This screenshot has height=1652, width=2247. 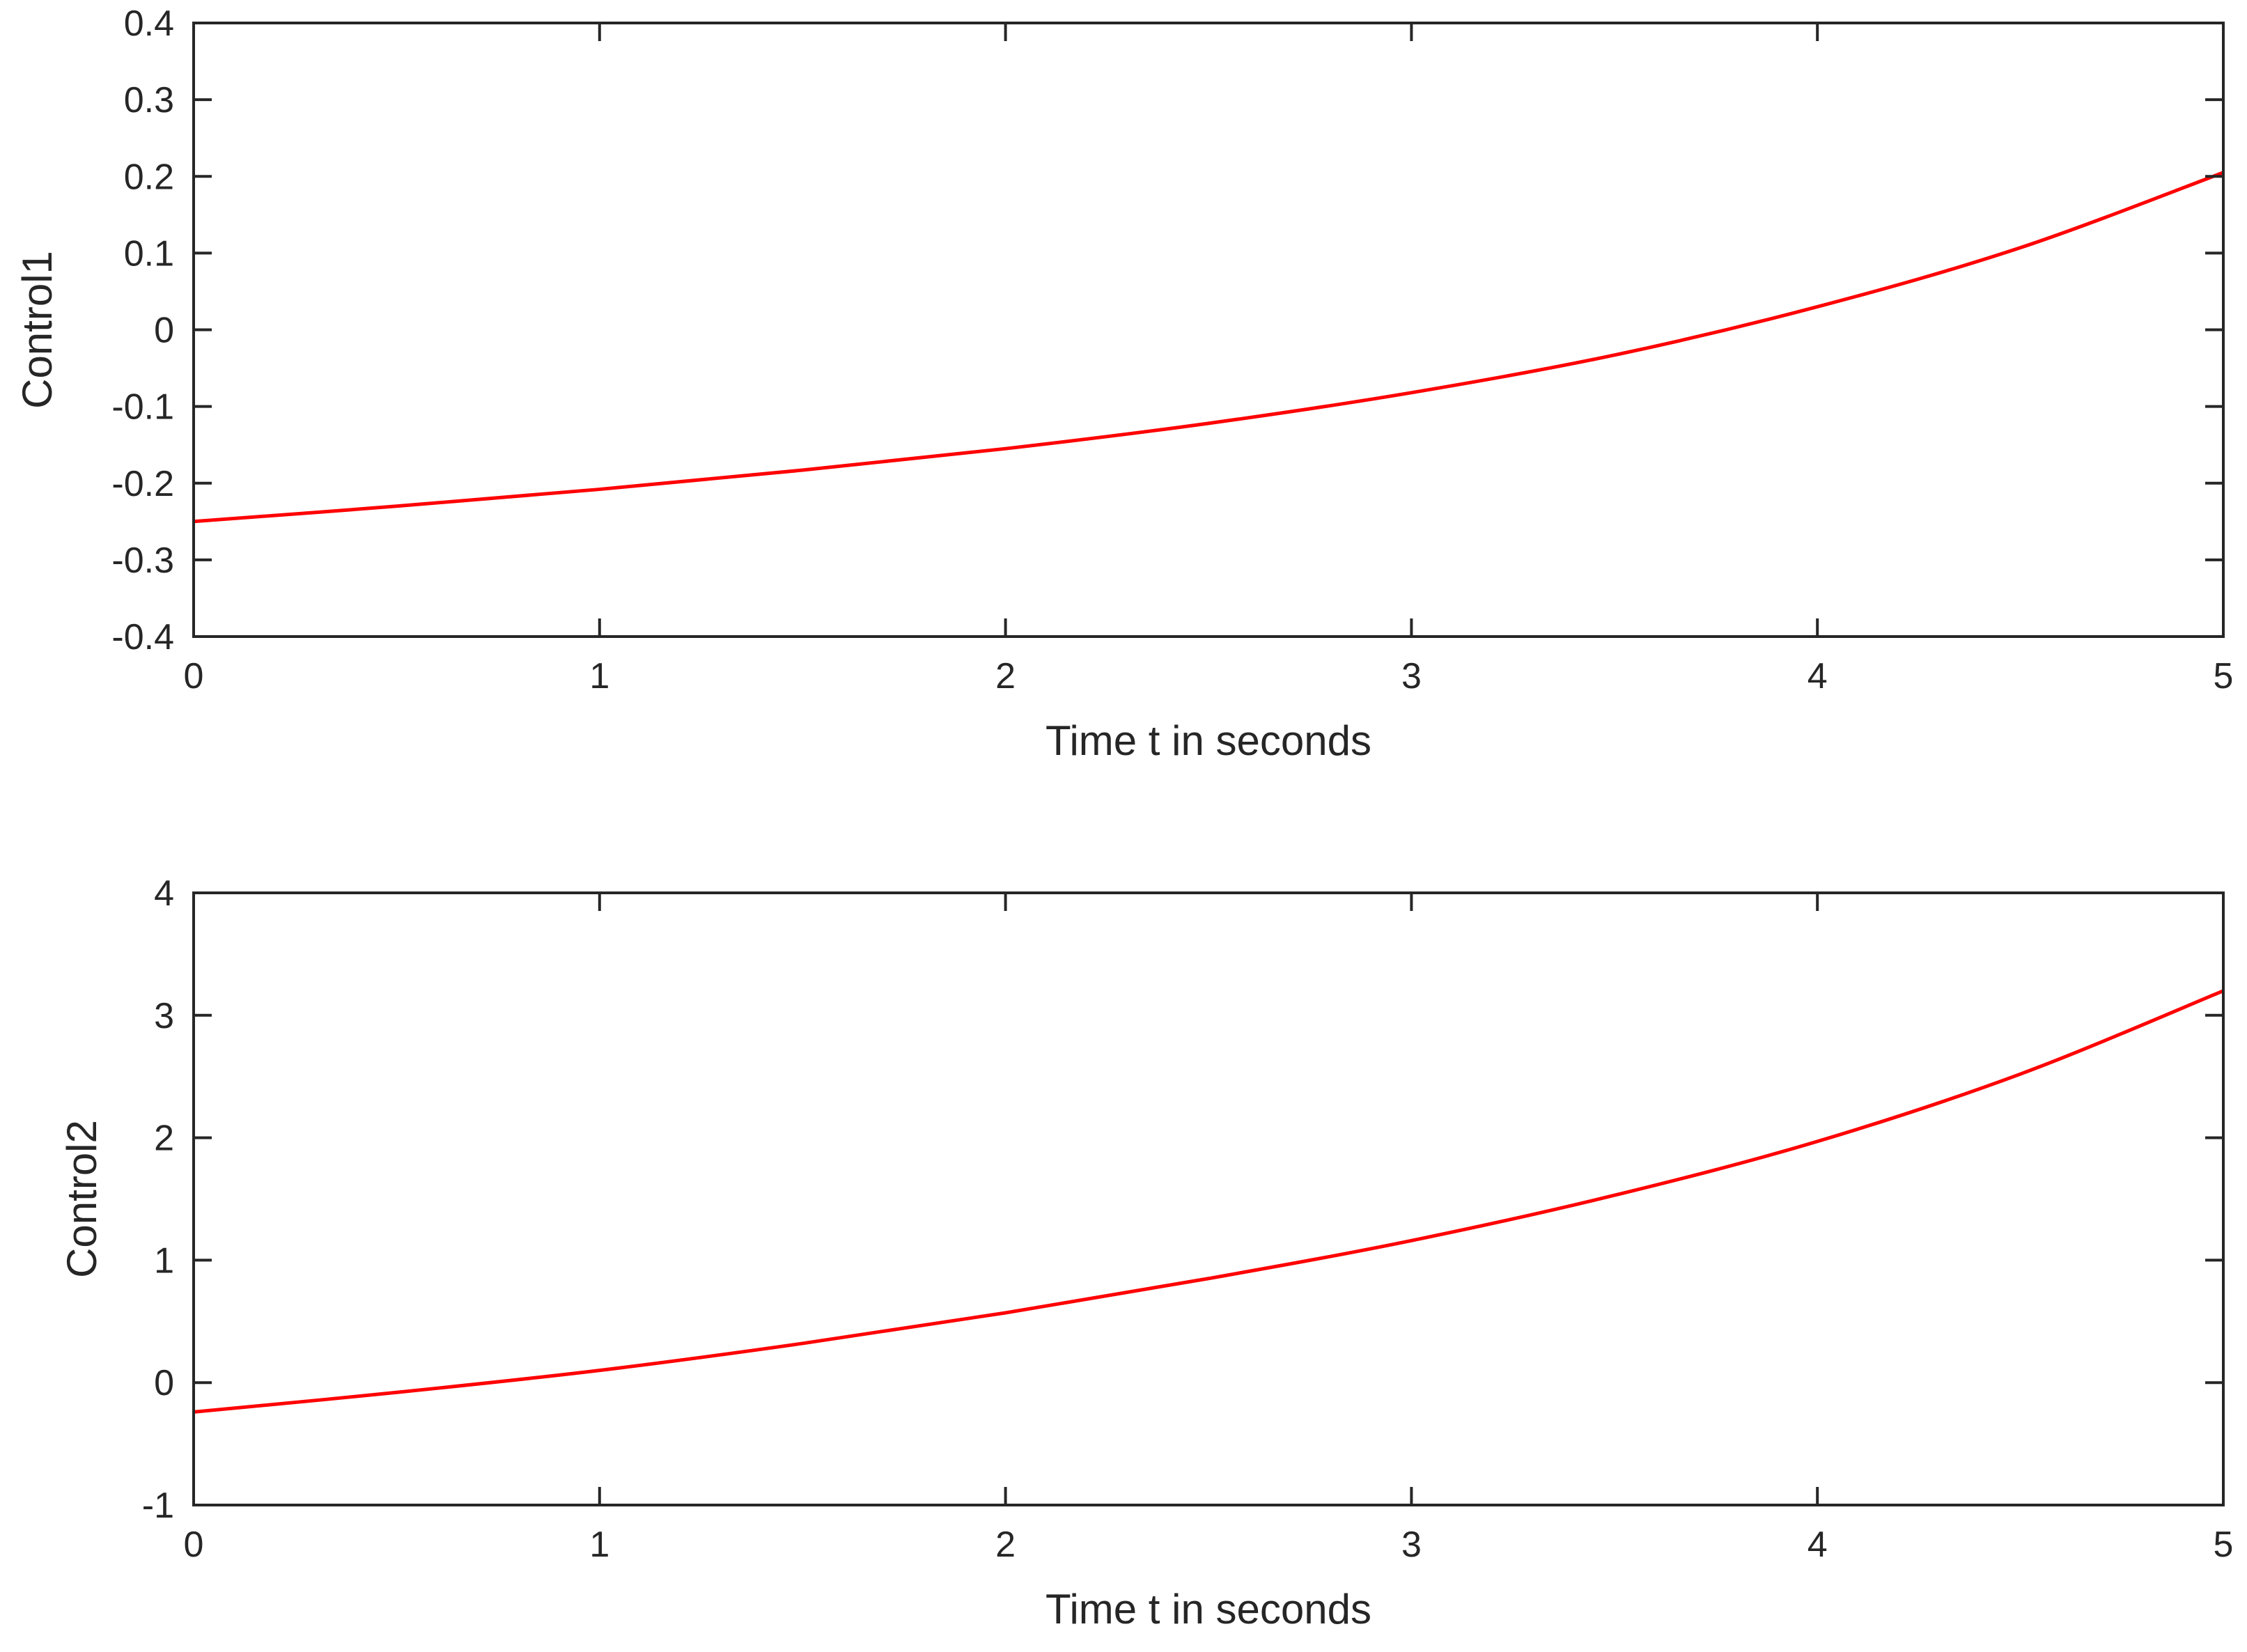 What do you see at coordinates (1411, 676) in the screenshot?
I see `control1-x-tick-label: 3` at bounding box center [1411, 676].